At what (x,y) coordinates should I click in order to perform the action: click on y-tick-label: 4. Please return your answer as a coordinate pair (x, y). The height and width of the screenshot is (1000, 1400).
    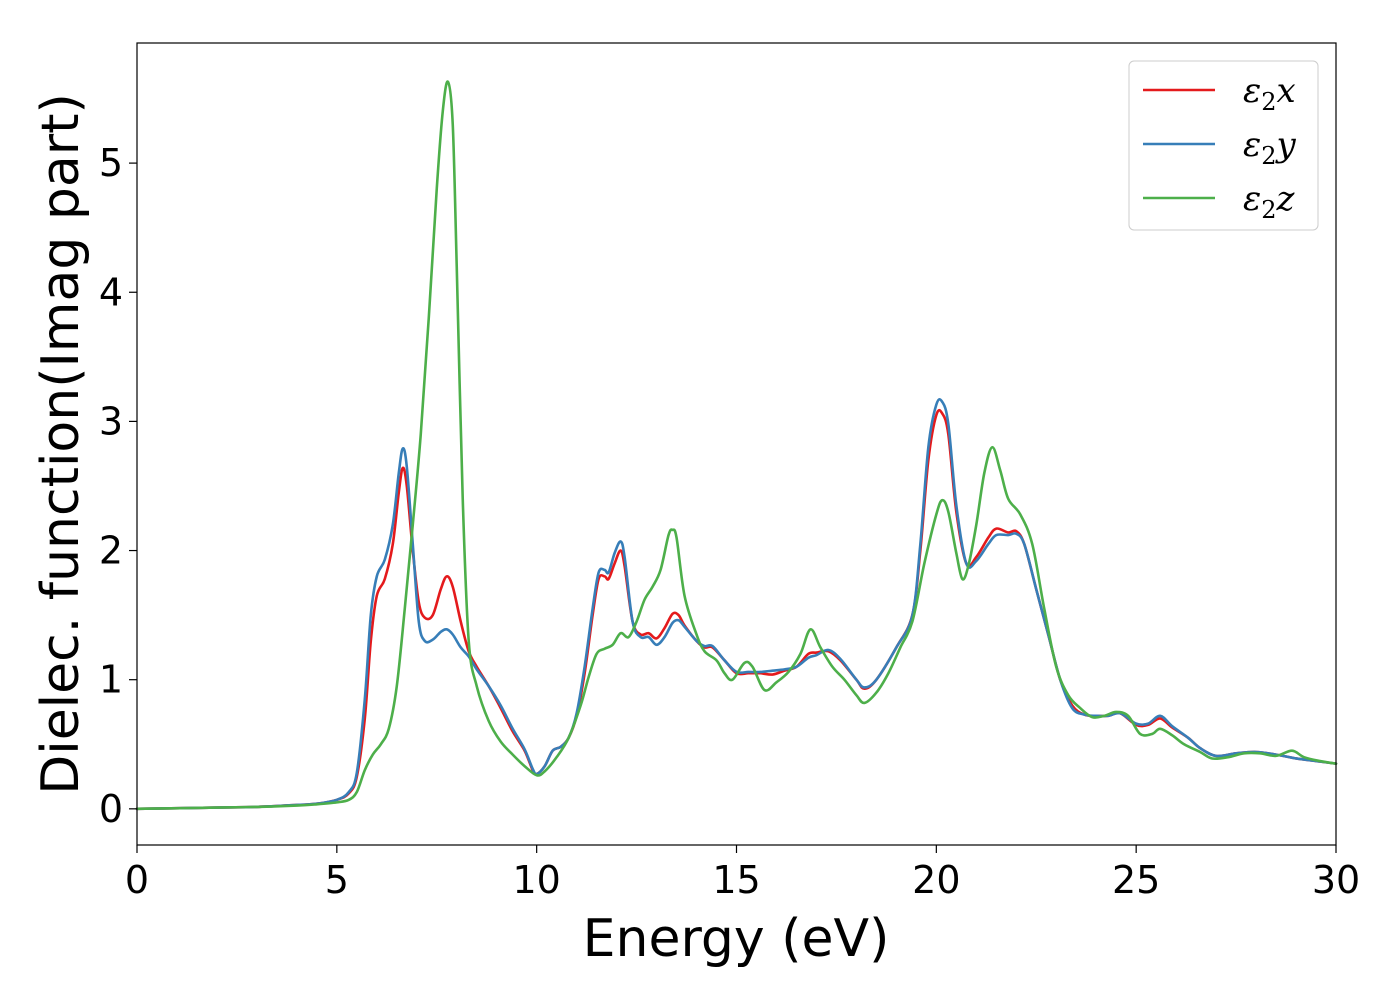
    Looking at the image, I should click on (111, 292).